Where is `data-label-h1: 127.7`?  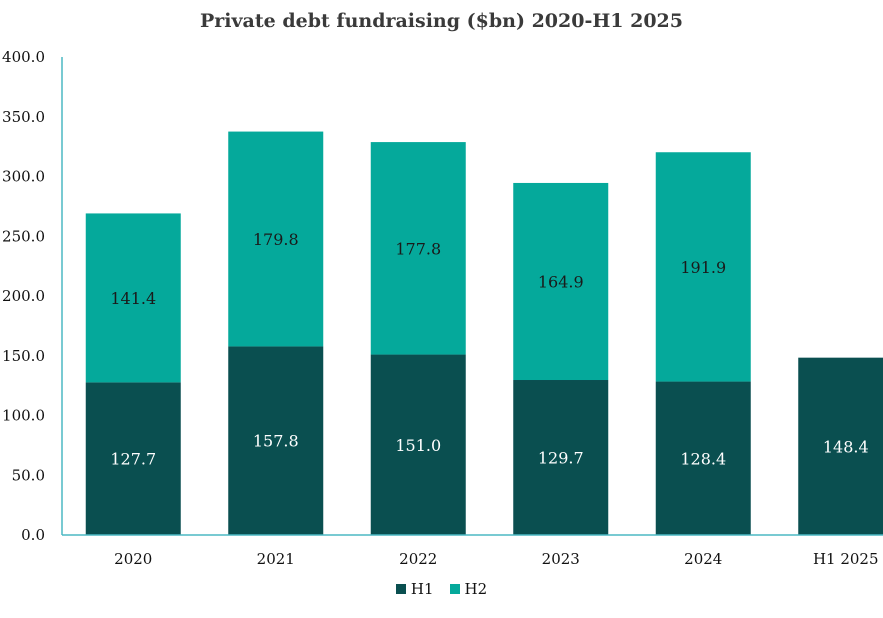 data-label-h1: 127.7 is located at coordinates (133, 459).